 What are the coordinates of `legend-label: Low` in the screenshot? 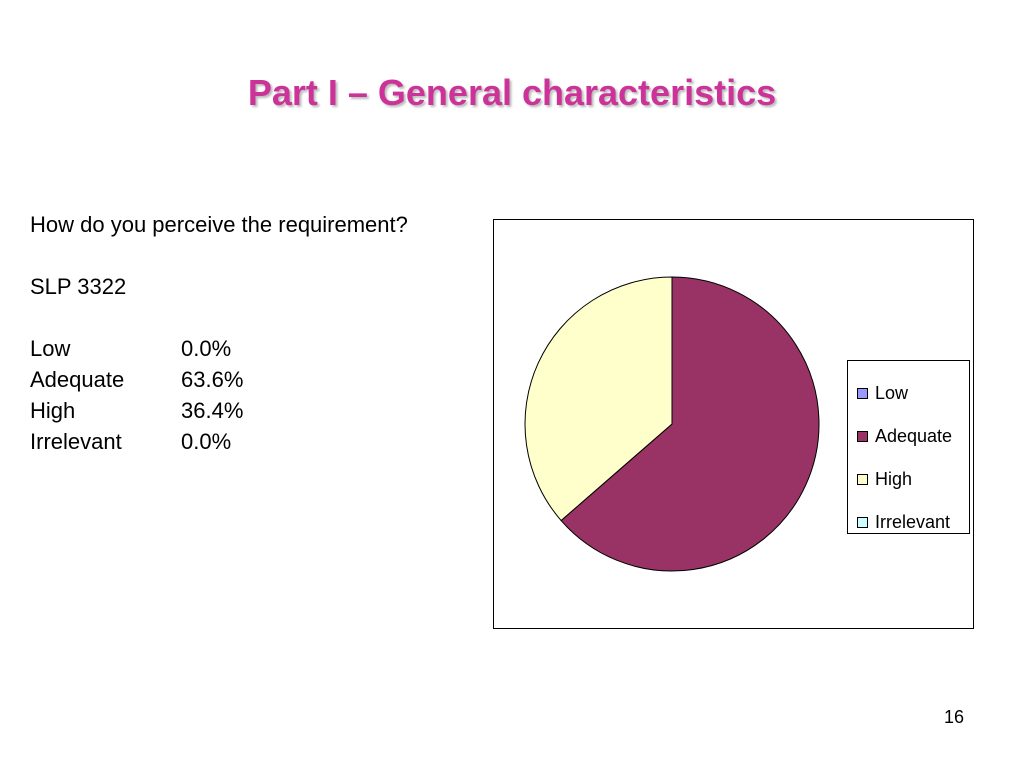 It's located at (892, 393).